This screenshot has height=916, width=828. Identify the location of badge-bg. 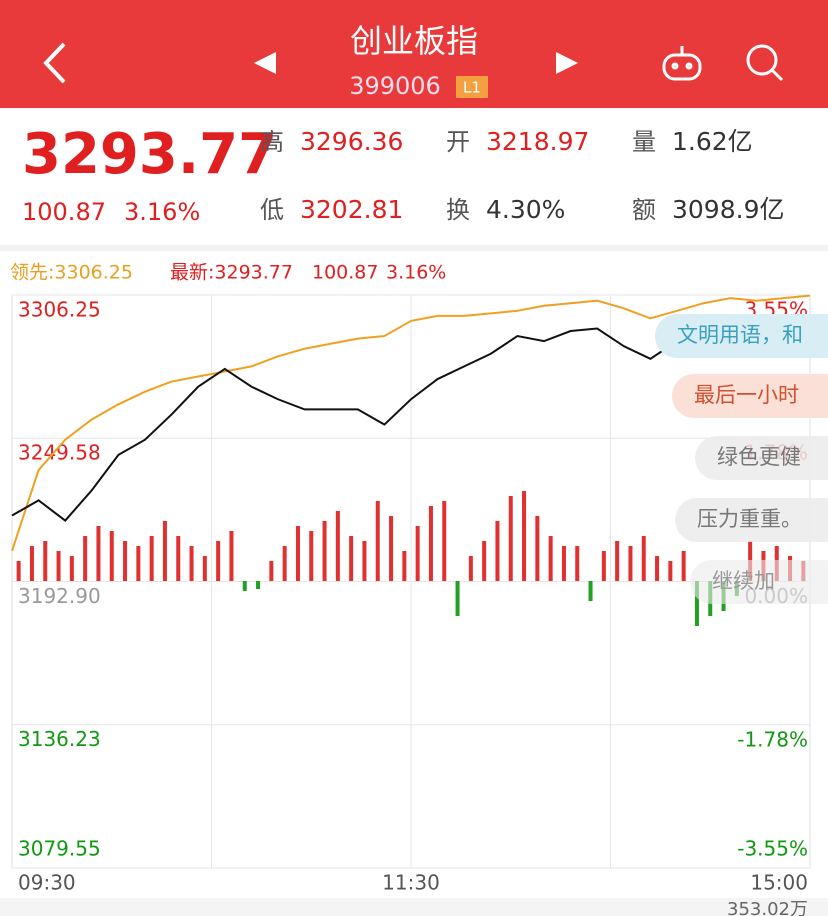
(472, 87).